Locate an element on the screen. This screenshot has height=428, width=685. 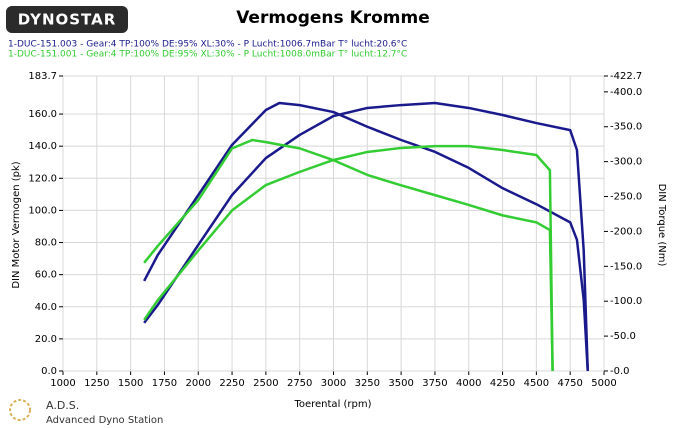
y-tick-label: 0.0 is located at coordinates (49, 371).